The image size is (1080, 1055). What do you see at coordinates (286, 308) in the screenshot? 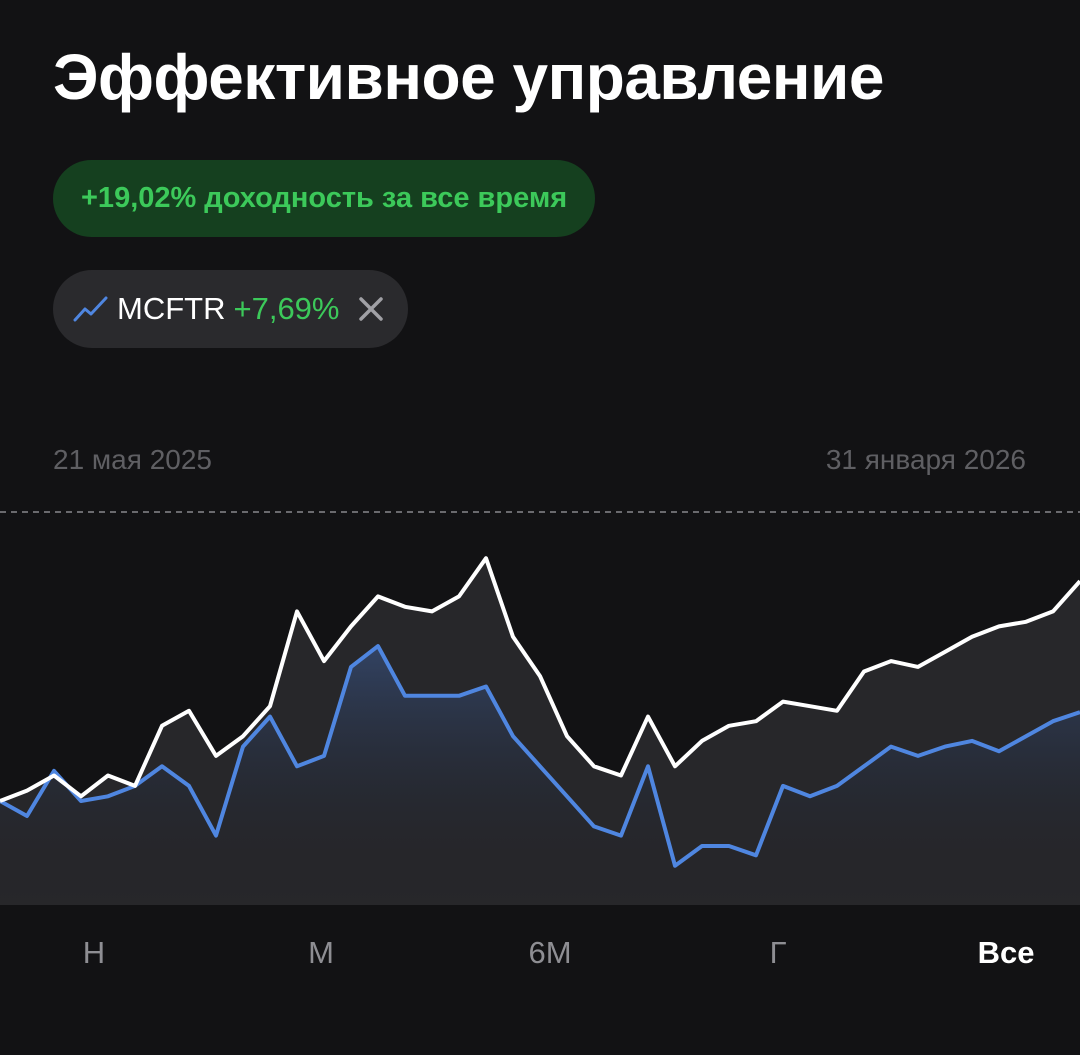
I see `benchmark-return: +7,69%` at bounding box center [286, 308].